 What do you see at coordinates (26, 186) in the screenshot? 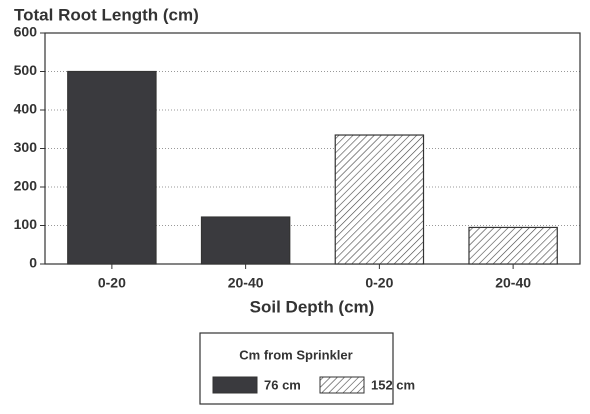
I see `y-tick-label: 200` at bounding box center [26, 186].